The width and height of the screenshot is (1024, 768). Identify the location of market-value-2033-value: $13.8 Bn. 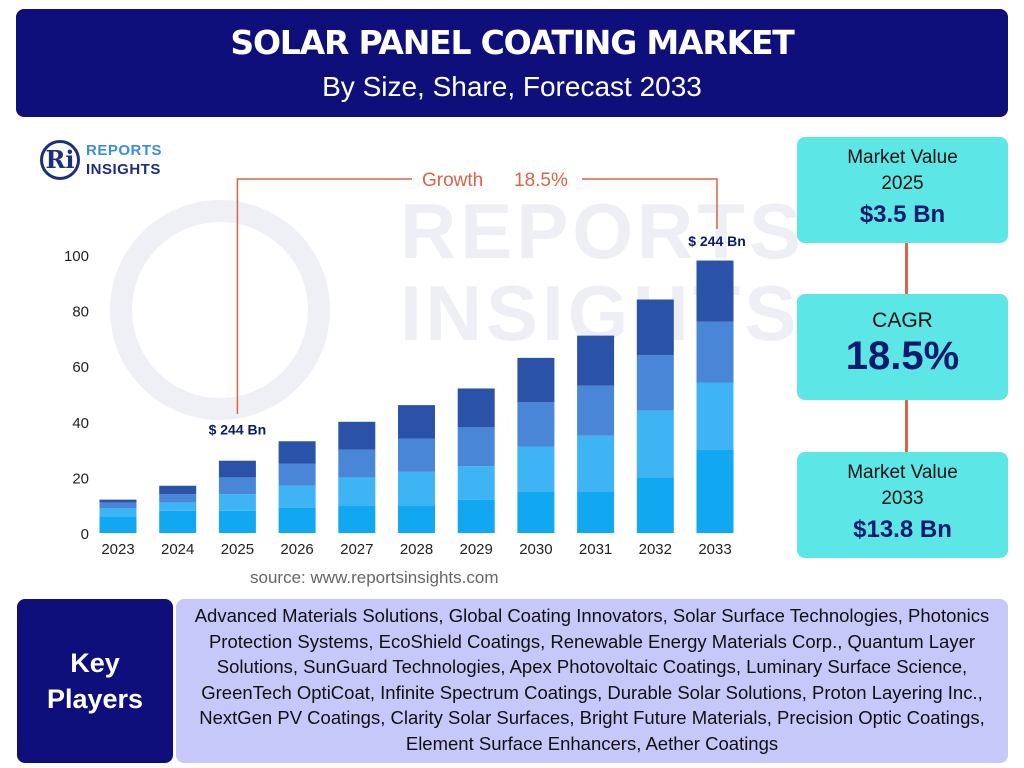
(902, 529).